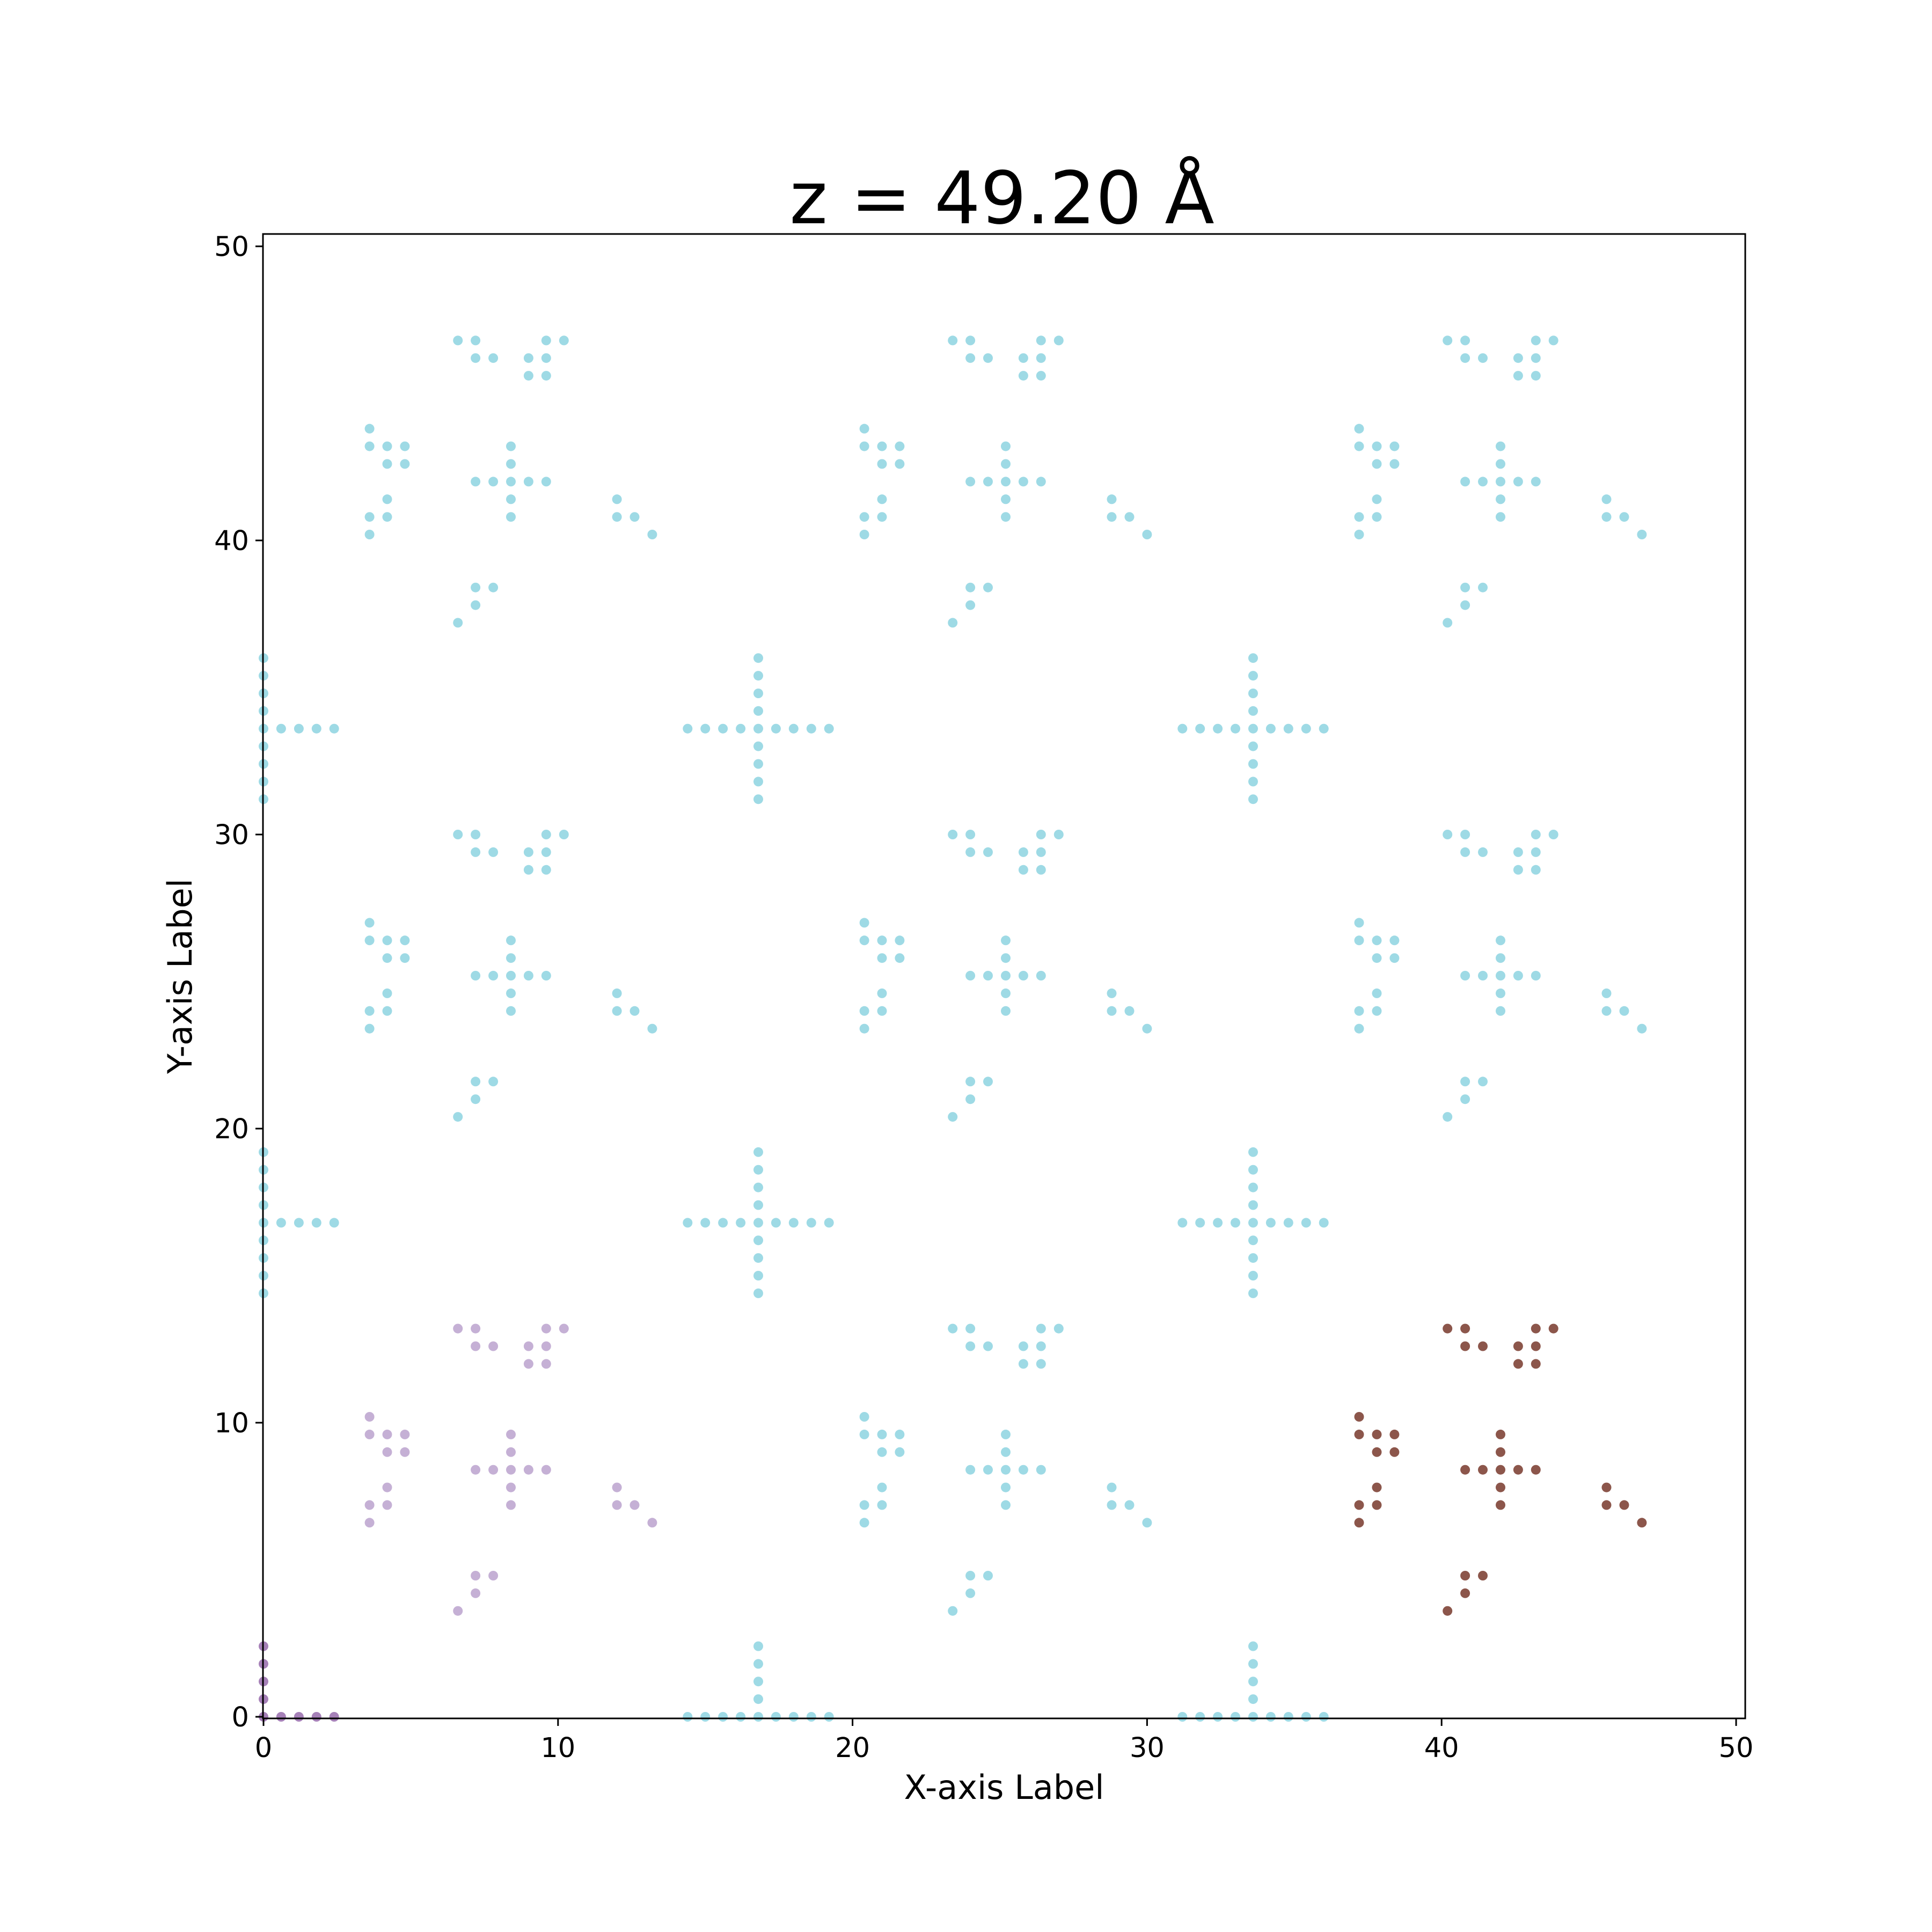  I want to click on x-tick-label: 30, so click(1147, 1748).